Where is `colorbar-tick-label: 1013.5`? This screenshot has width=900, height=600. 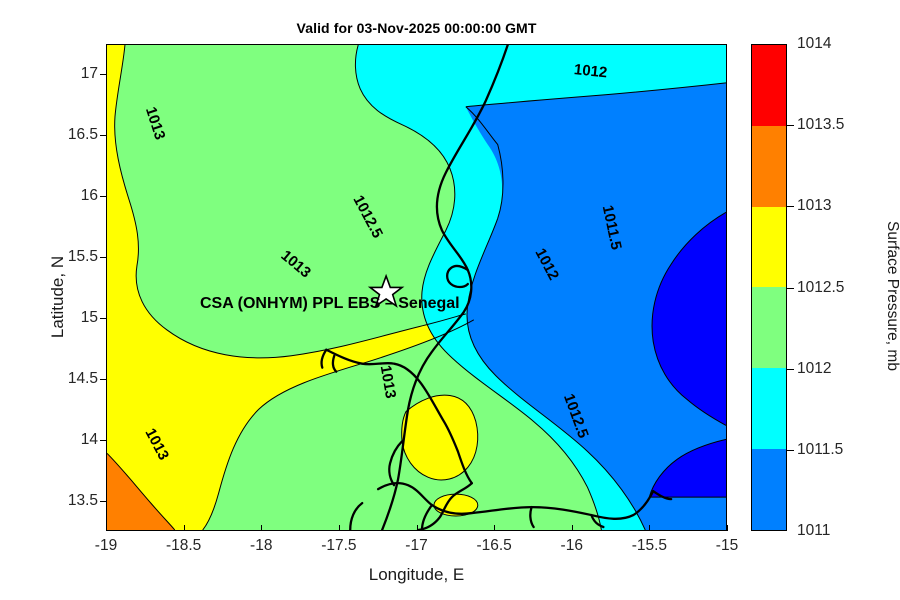
colorbar-tick-label: 1013.5 is located at coordinates (821, 125).